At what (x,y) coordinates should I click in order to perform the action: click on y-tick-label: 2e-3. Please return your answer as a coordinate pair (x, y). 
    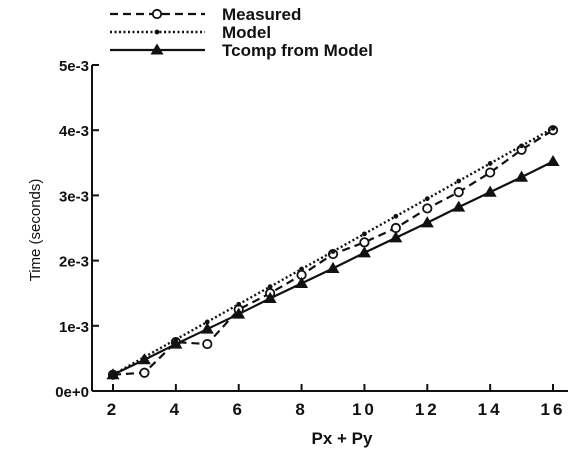
    Looking at the image, I should click on (74, 262).